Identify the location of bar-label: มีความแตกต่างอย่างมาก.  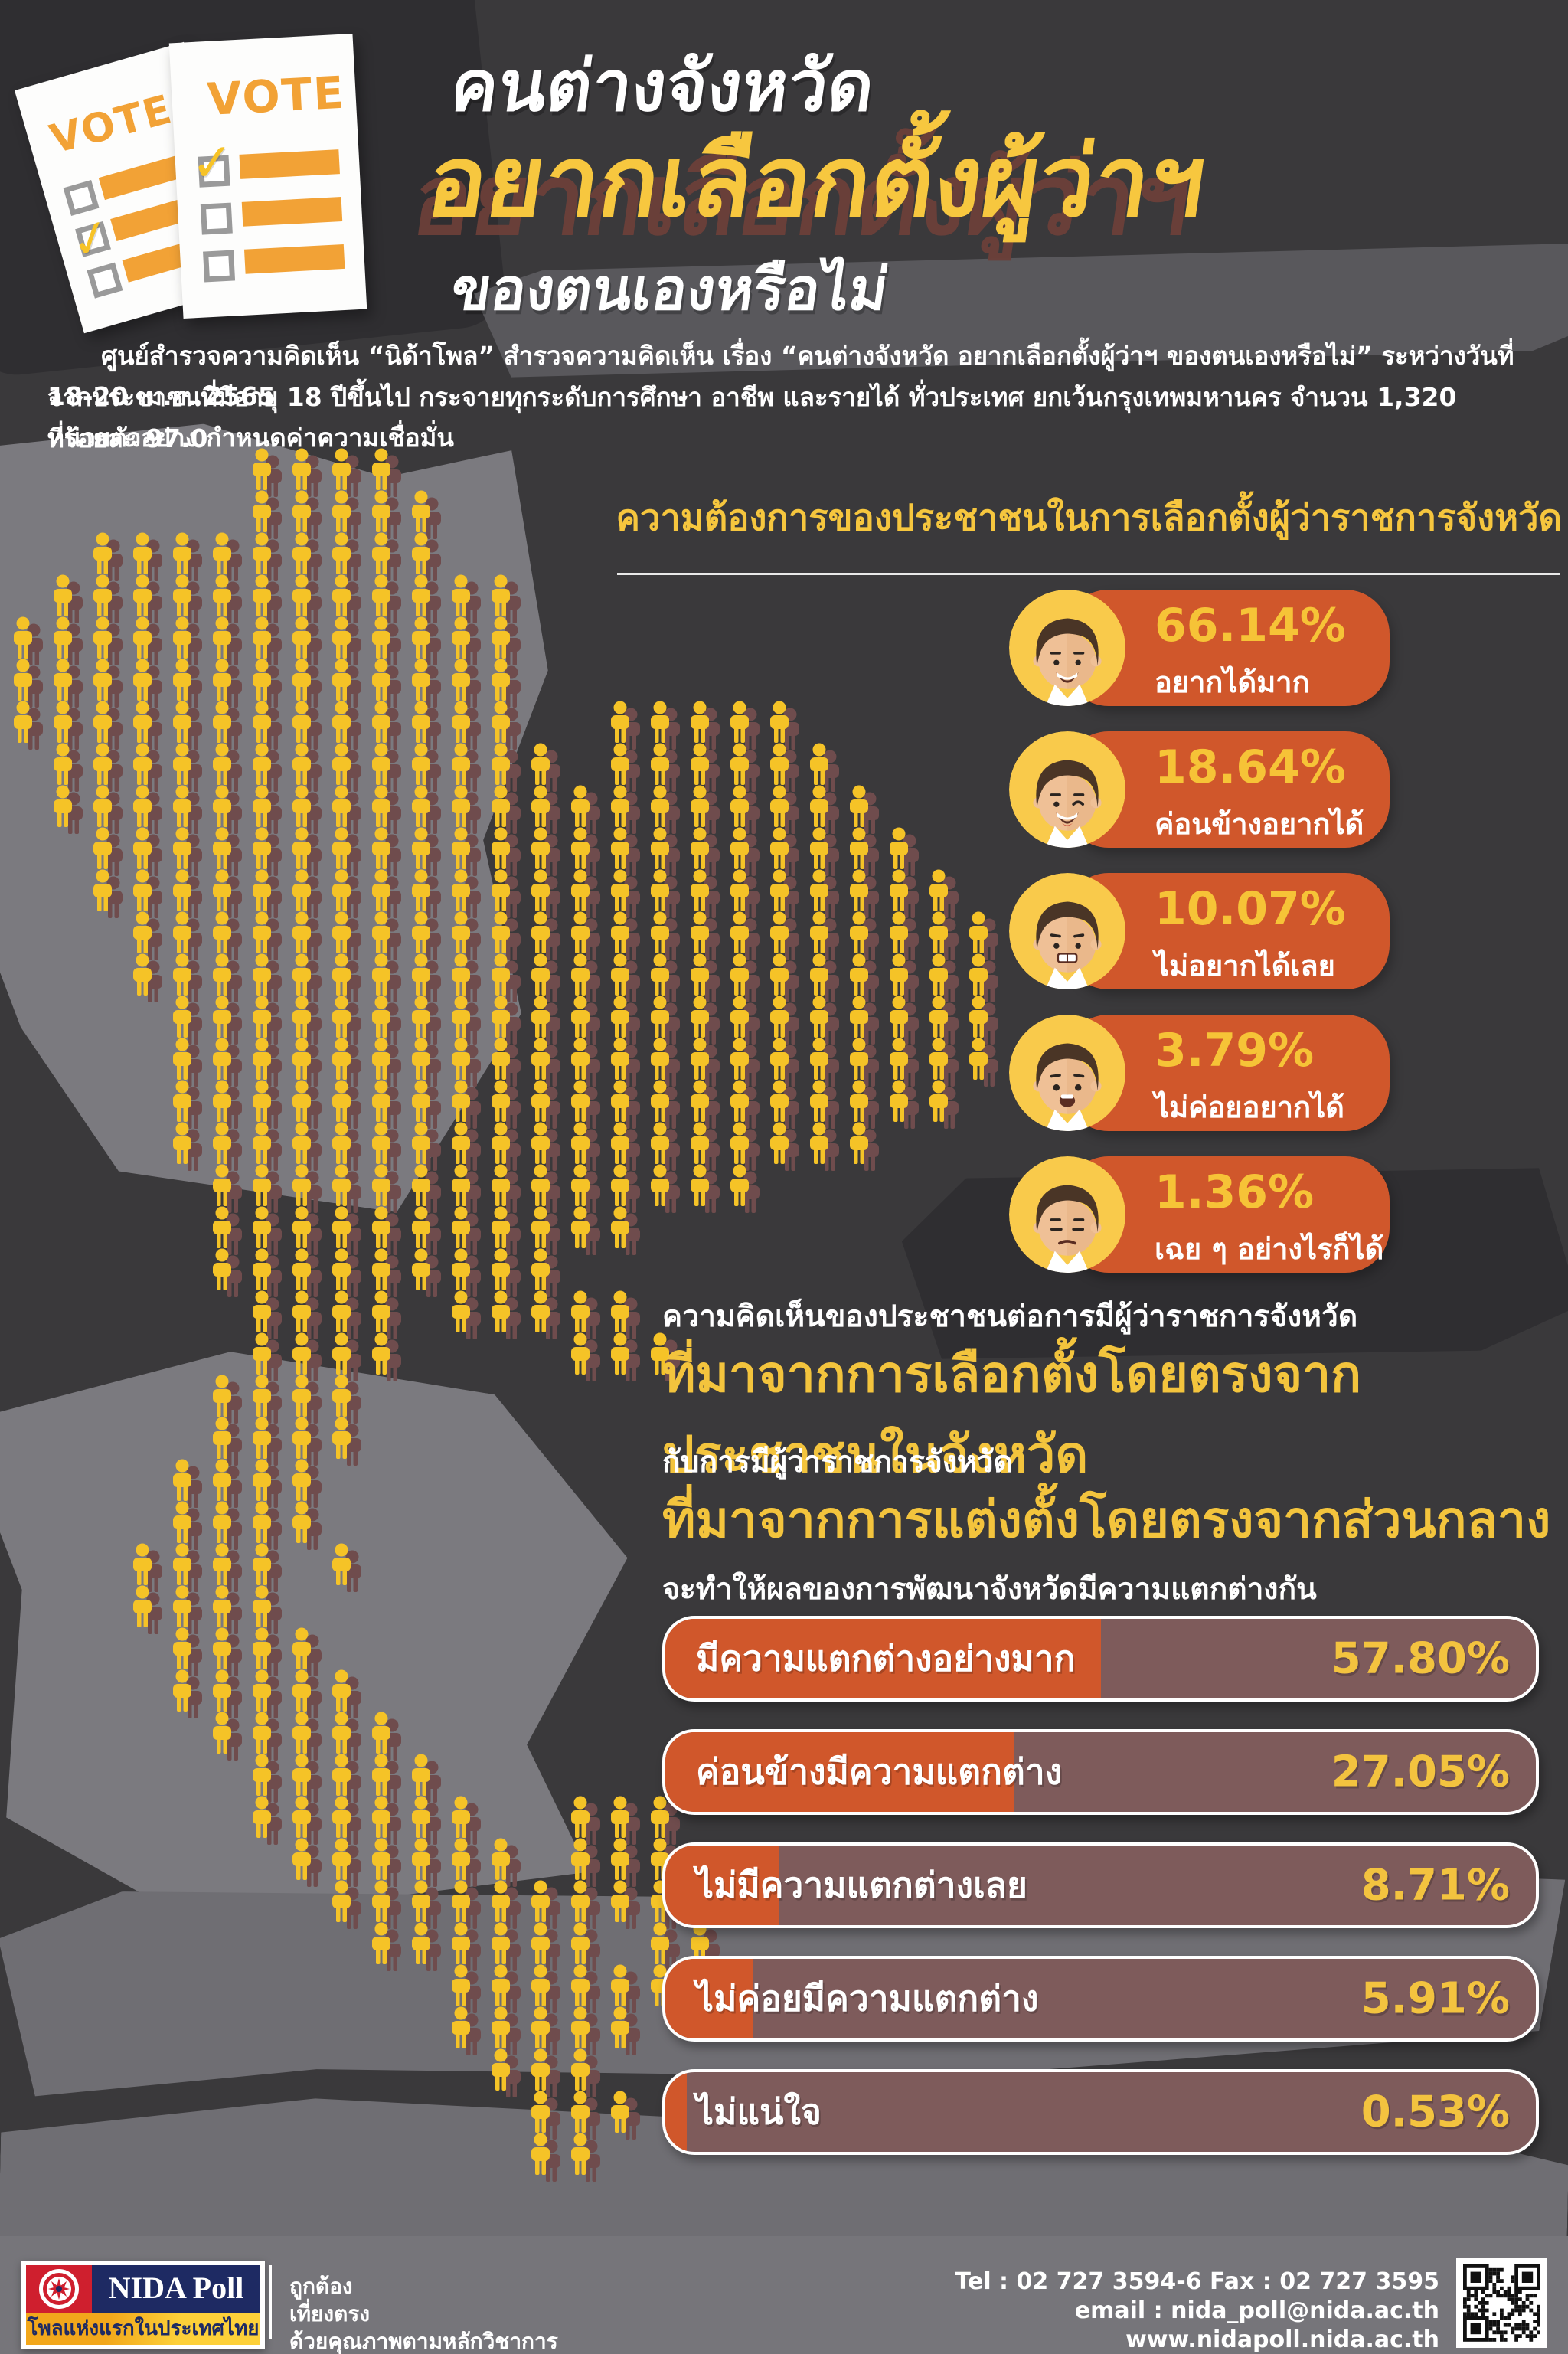
(886, 1658).